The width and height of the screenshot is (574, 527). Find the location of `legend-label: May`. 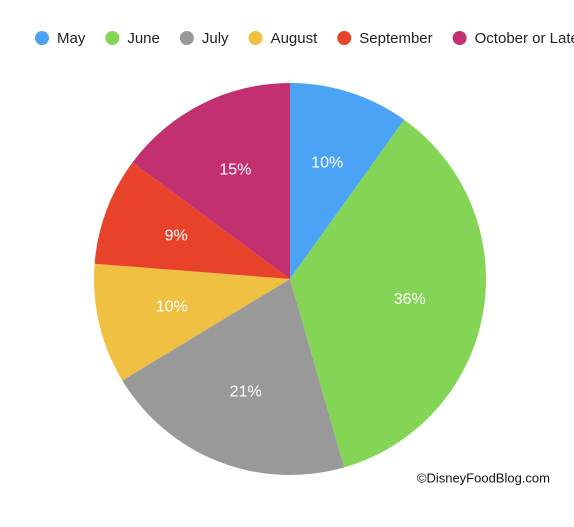

legend-label: May is located at coordinates (71, 38).